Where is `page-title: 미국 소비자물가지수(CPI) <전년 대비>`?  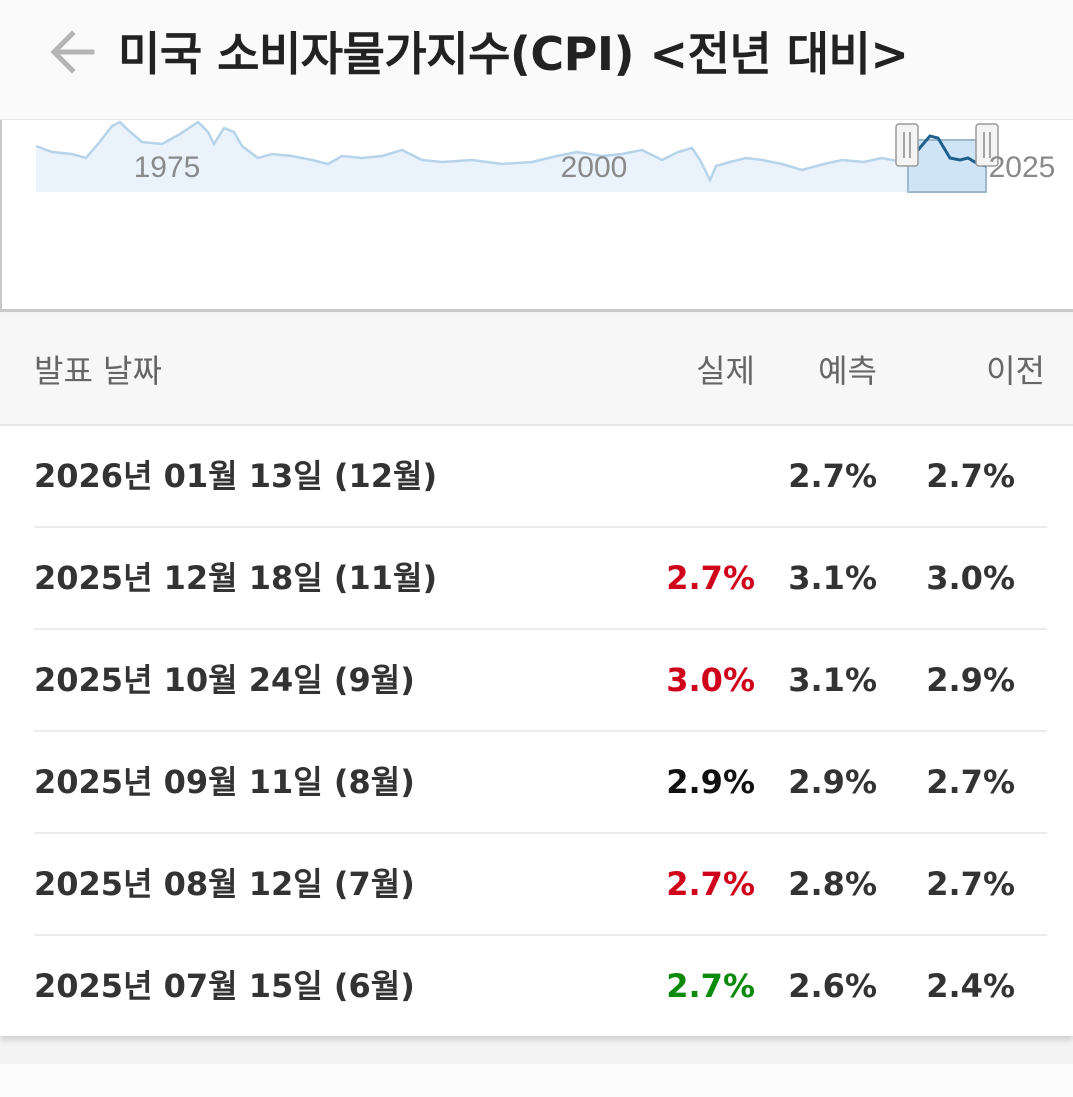
page-title: 미국 소비자물가지수(CPI) <전년 대비> is located at coordinates (513, 54).